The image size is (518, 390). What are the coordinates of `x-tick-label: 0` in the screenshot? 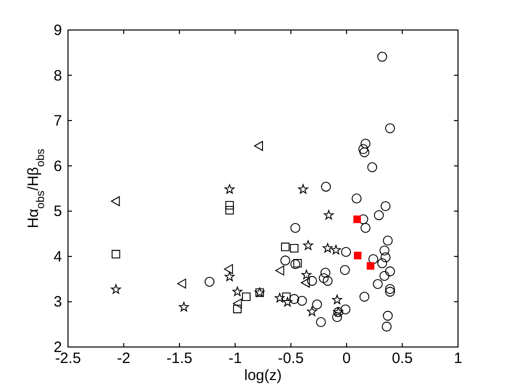 It's located at (346, 358).